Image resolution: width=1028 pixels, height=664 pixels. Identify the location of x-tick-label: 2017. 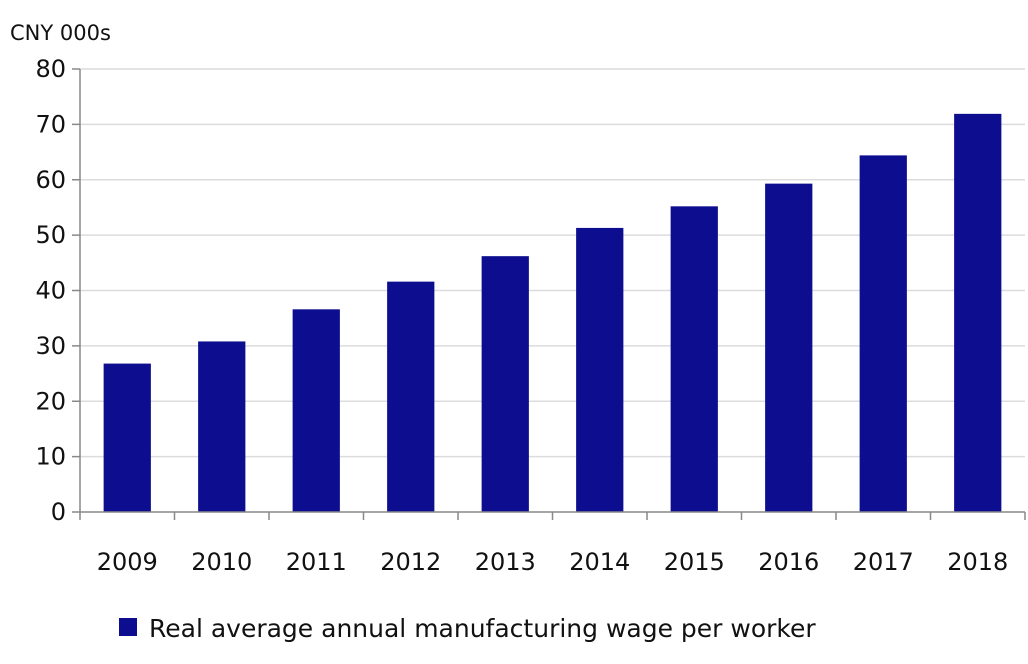
(883, 562).